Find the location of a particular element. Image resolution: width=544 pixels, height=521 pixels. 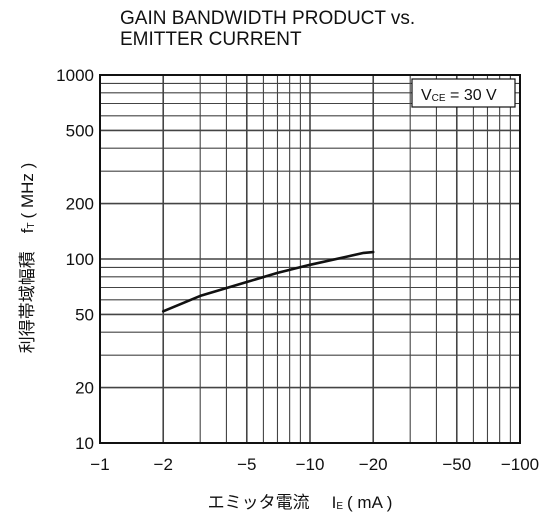

y-tick-label: 10 is located at coordinates (84, 443).